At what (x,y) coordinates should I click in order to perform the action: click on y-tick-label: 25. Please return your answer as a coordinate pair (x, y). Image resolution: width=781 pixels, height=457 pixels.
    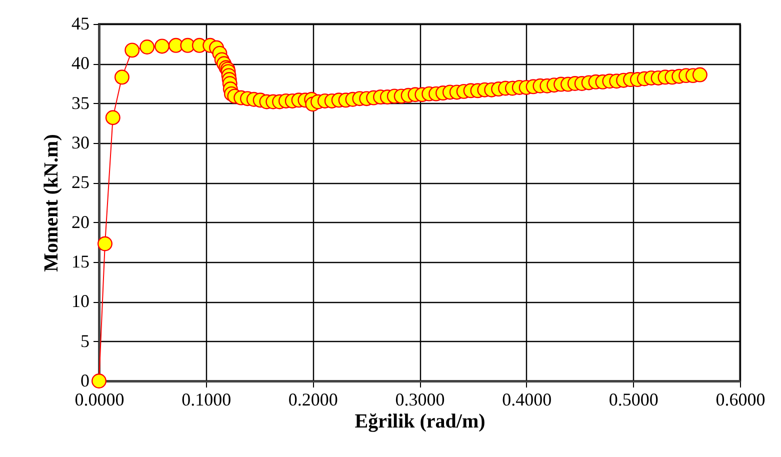
    Looking at the image, I should click on (81, 182).